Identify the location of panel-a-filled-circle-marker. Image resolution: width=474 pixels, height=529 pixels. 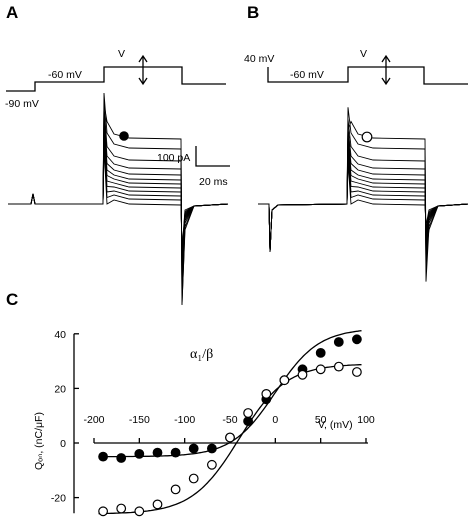
(124, 136).